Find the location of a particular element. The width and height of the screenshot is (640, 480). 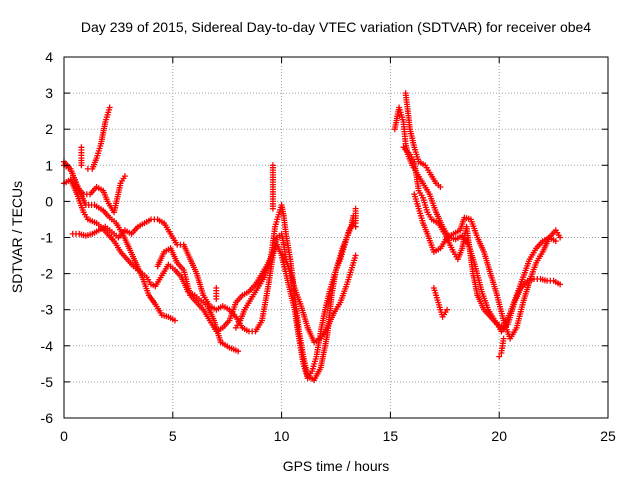

y-tick-label: 1 is located at coordinates (49, 165).